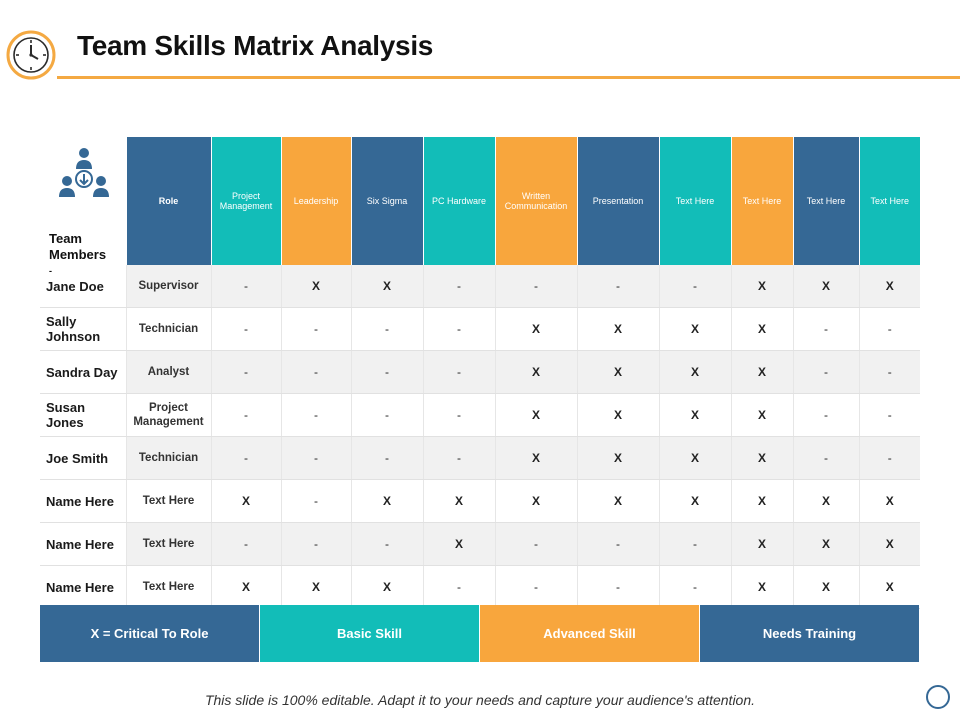  What do you see at coordinates (617, 201) in the screenshot?
I see `column-header-presentation: Presentation` at bounding box center [617, 201].